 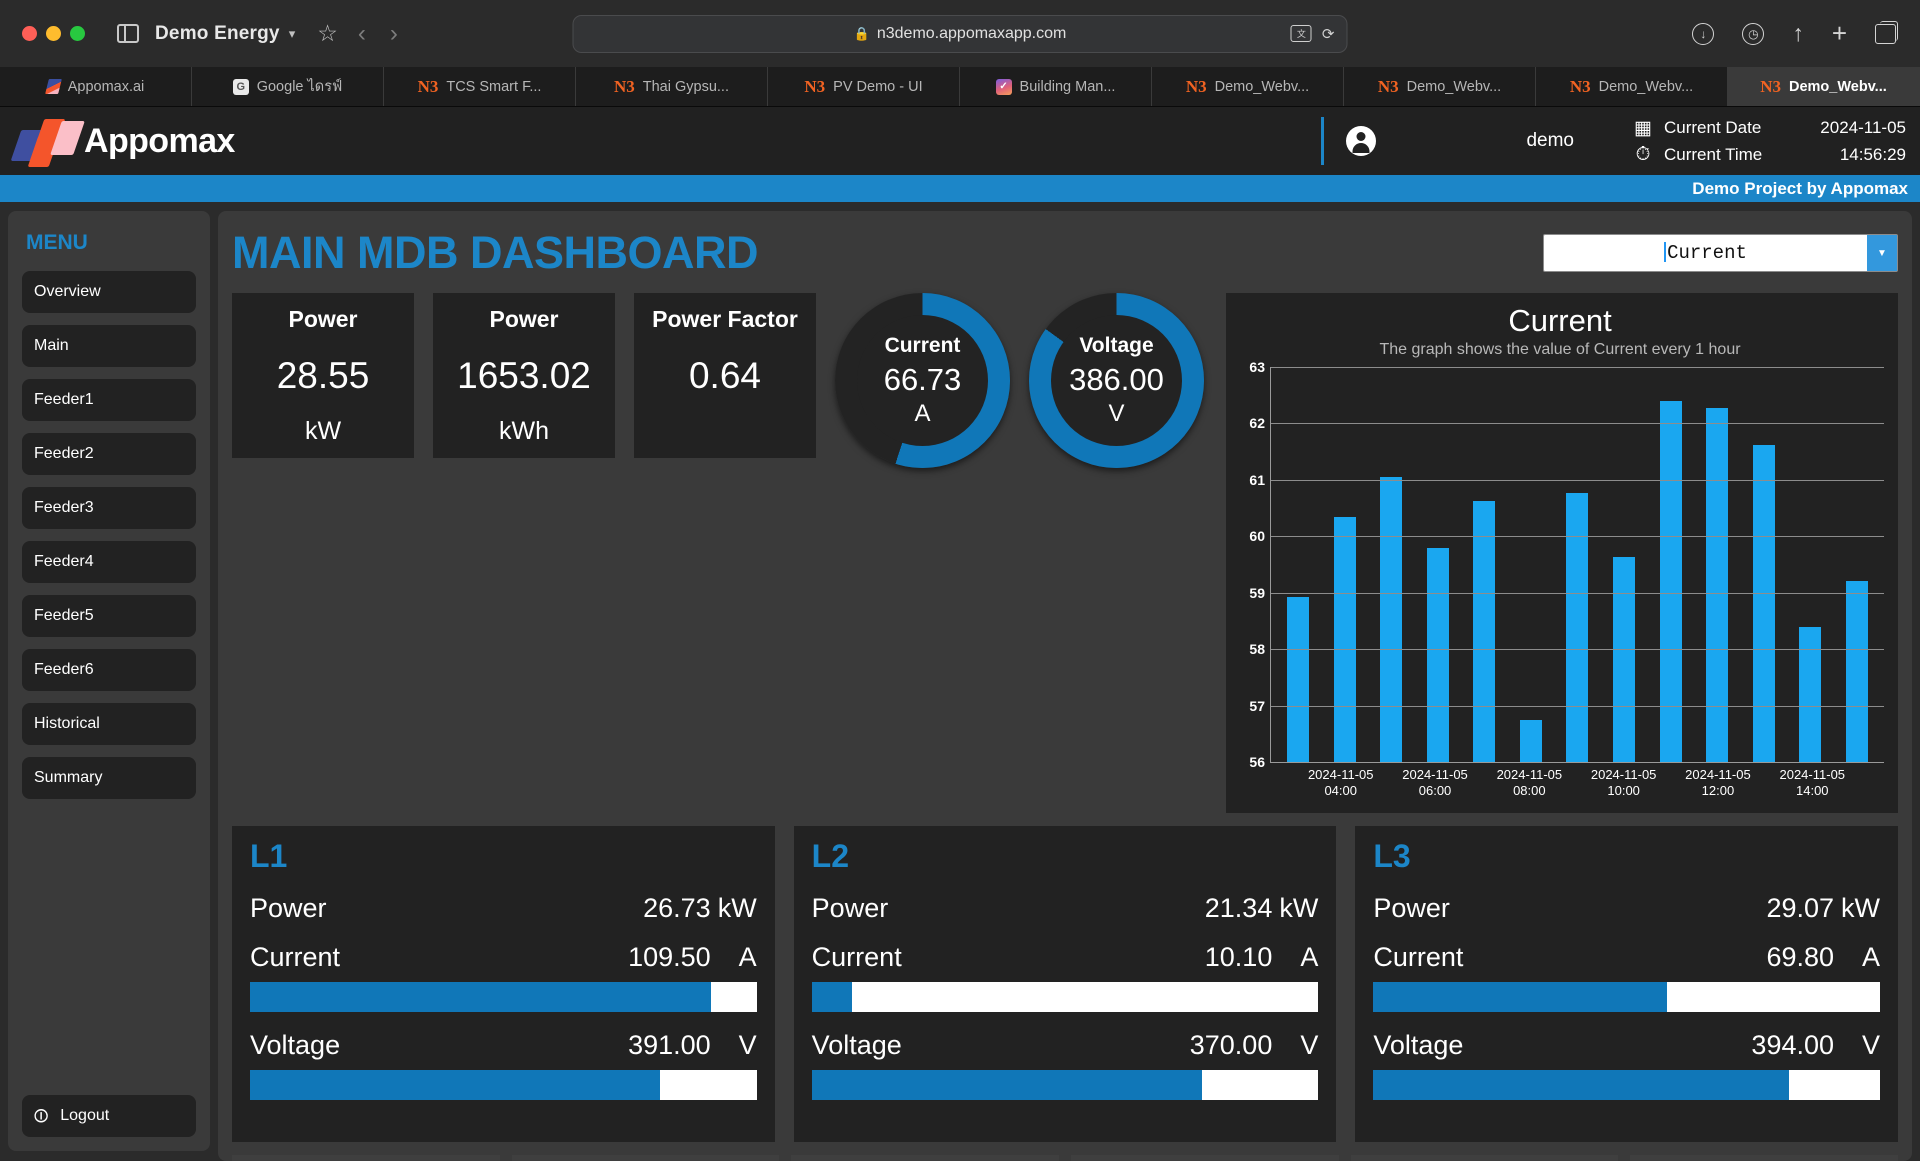 I want to click on tab-label: Appomax.ai, so click(x=106, y=86).